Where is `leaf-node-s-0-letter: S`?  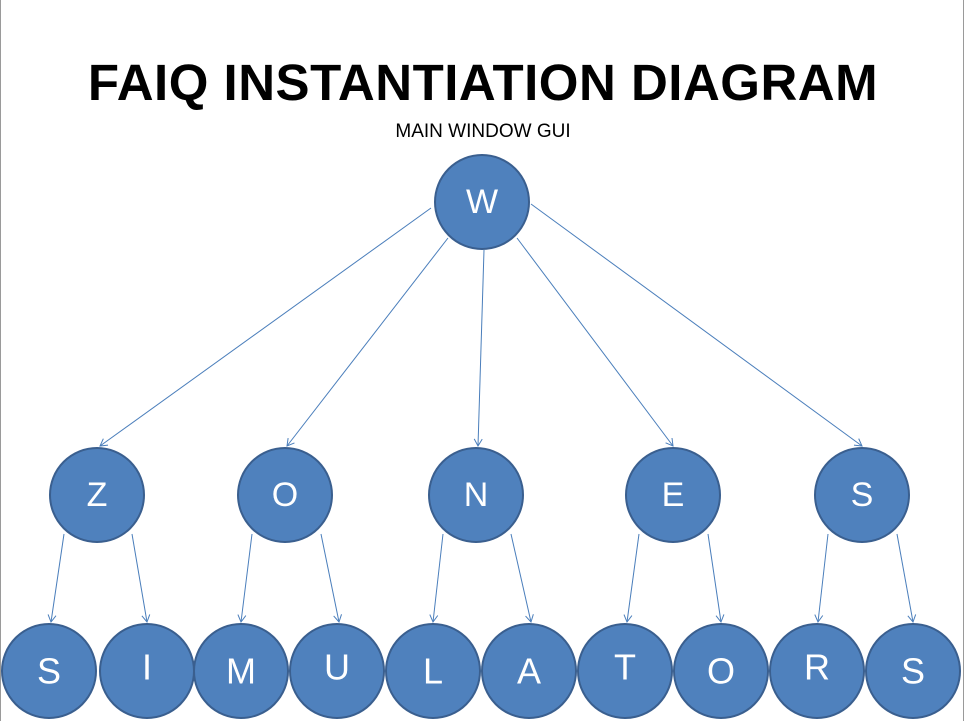 leaf-node-s-0-letter: S is located at coordinates (49, 671).